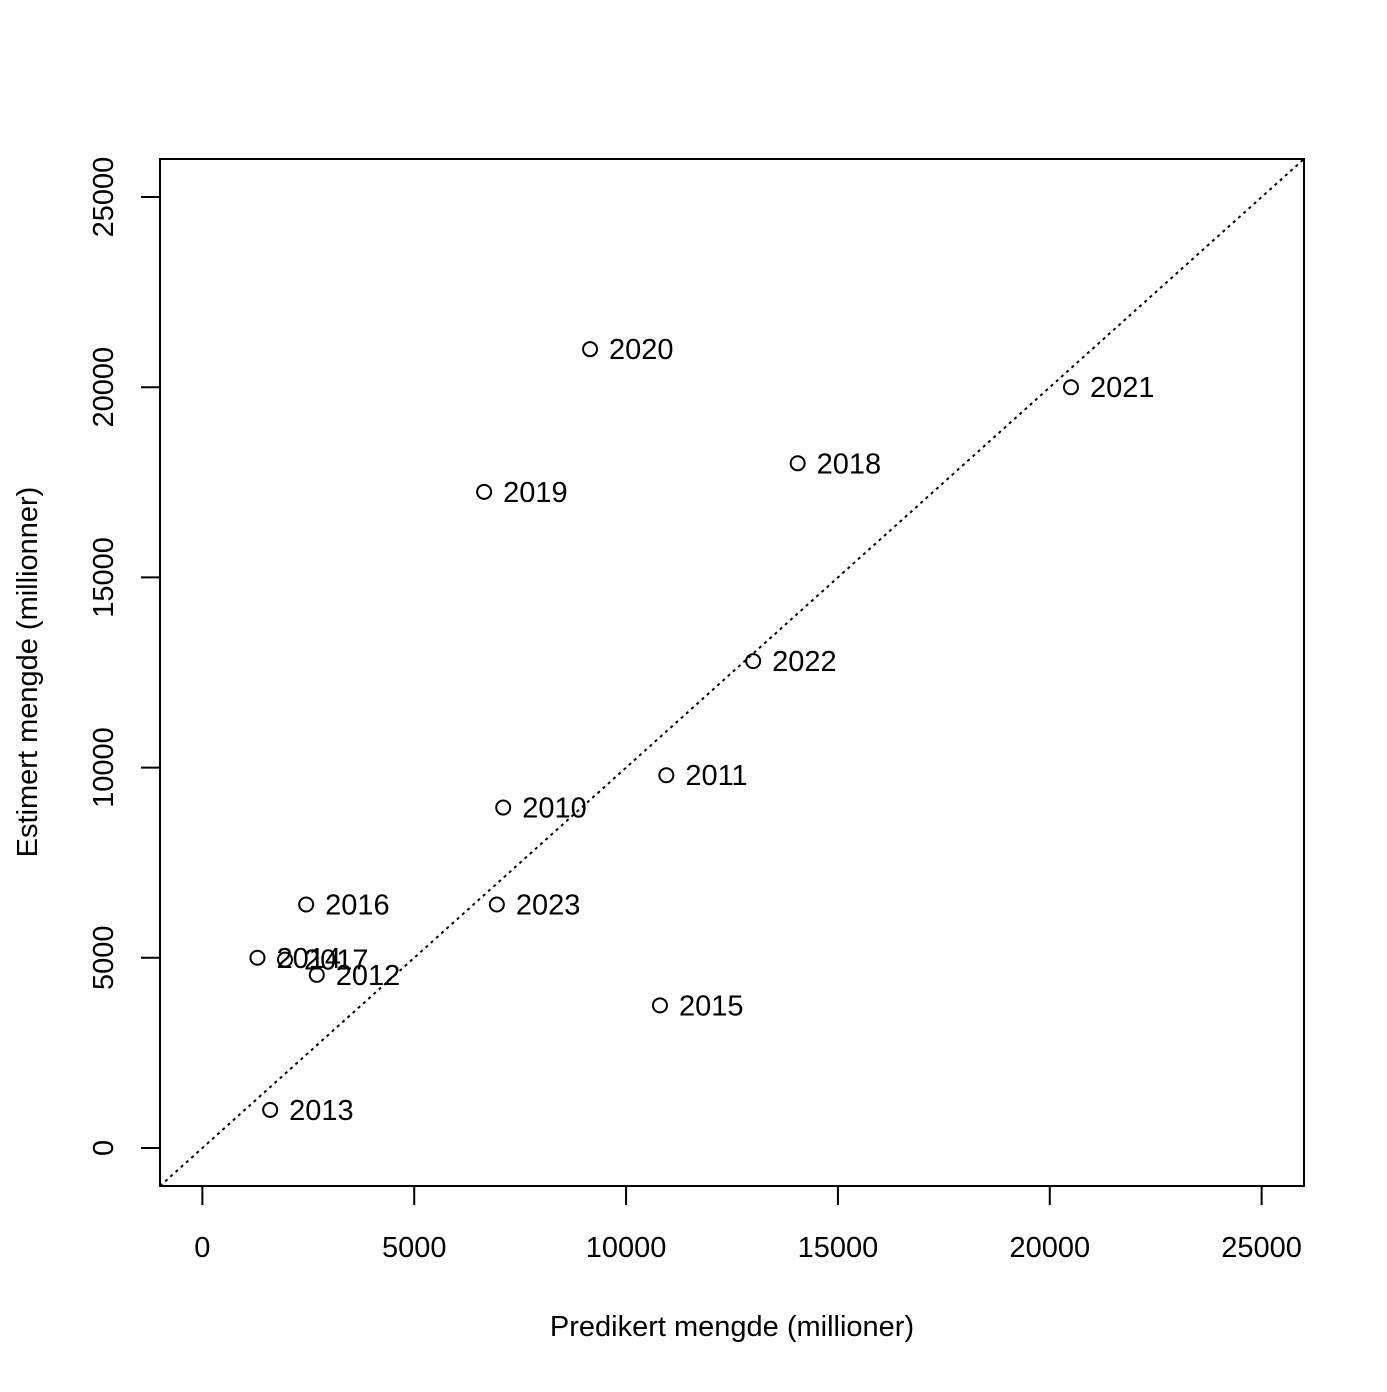  What do you see at coordinates (28, 672) in the screenshot?
I see `y-axis-title: Estimert mengde (millionner)` at bounding box center [28, 672].